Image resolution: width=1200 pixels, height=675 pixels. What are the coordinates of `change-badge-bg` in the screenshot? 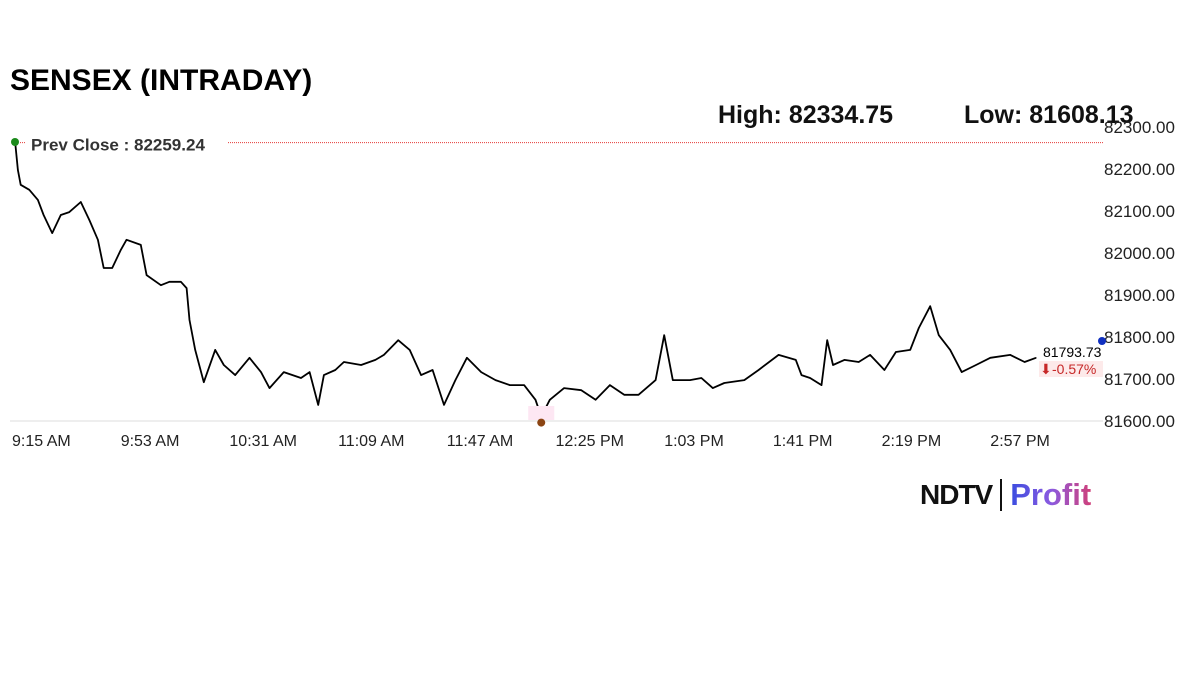 It's located at (1071, 369).